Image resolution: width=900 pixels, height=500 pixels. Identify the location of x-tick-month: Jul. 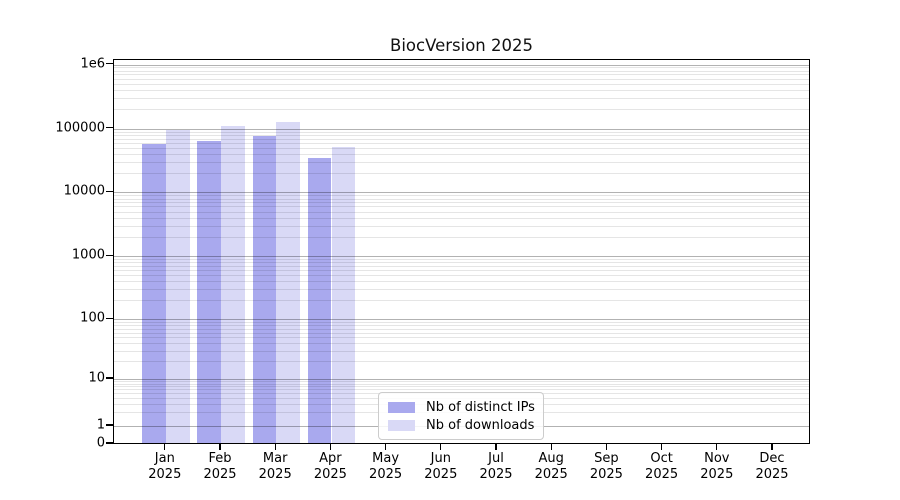
(496, 458).